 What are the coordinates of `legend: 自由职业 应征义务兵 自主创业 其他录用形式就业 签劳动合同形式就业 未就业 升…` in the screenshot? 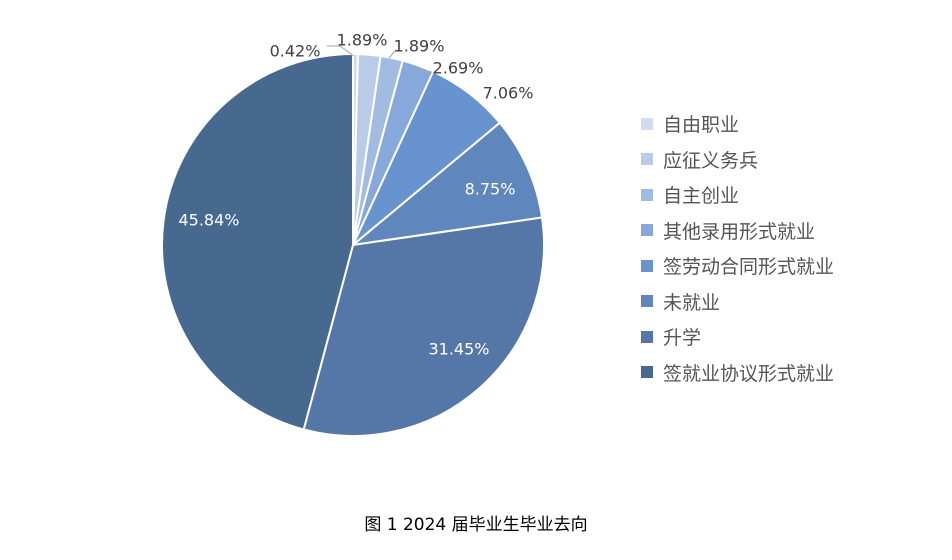 It's located at (737, 248).